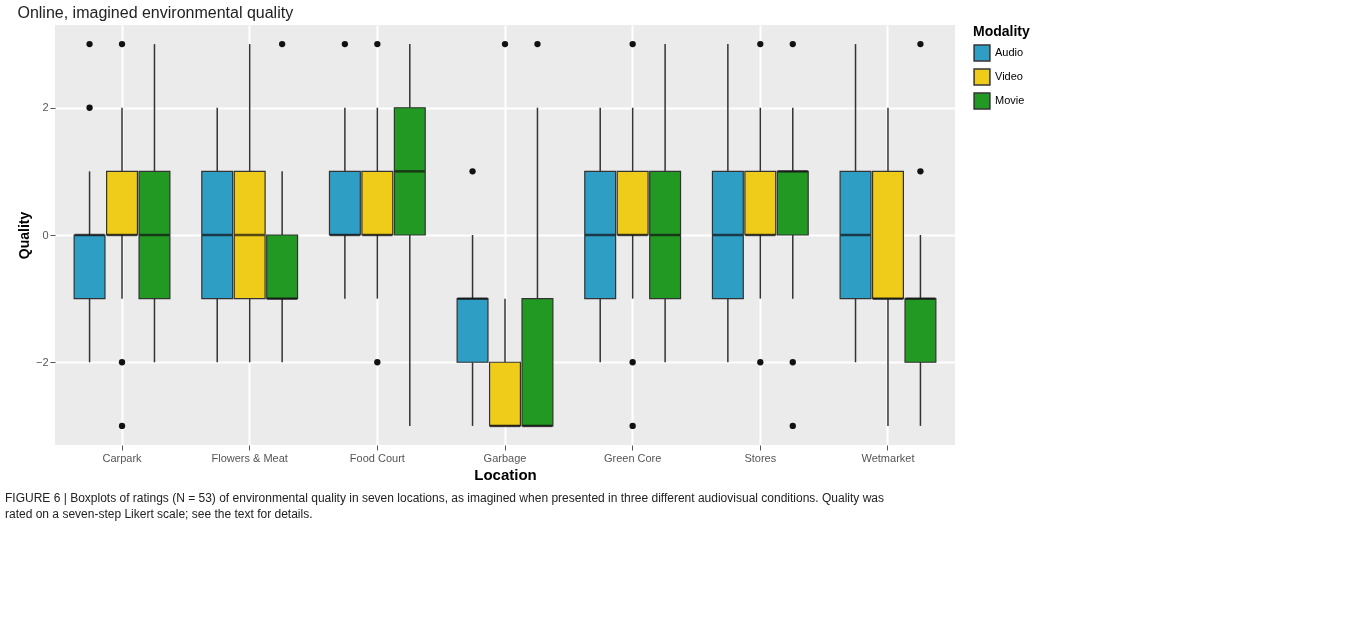 This screenshot has width=1358, height=641. I want to click on y-tick-label: 0, so click(45, 234).